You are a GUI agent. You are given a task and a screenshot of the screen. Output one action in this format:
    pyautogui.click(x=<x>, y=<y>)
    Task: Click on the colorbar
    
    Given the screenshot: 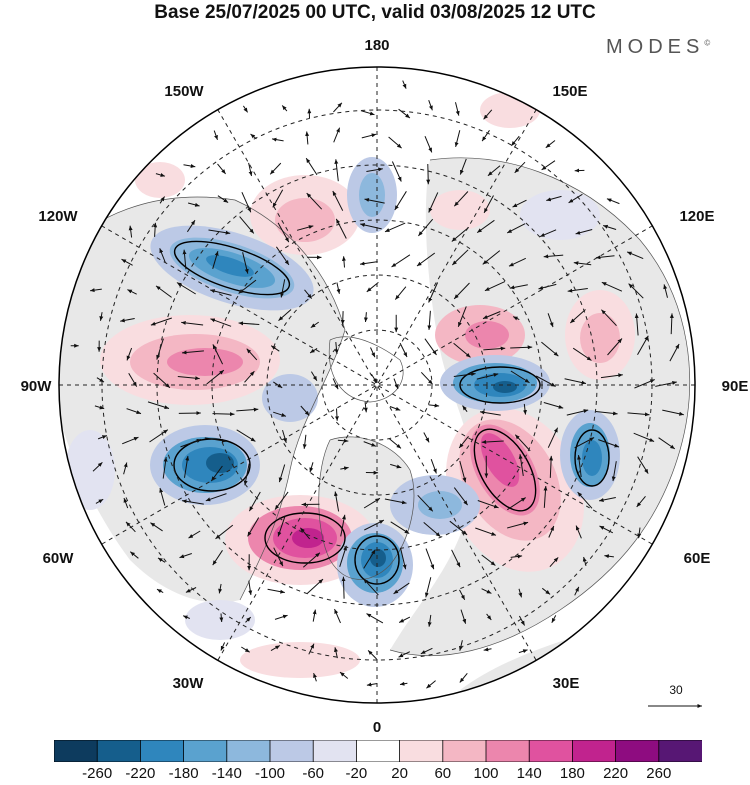 What is the action you would take?
    pyautogui.click(x=378, y=751)
    